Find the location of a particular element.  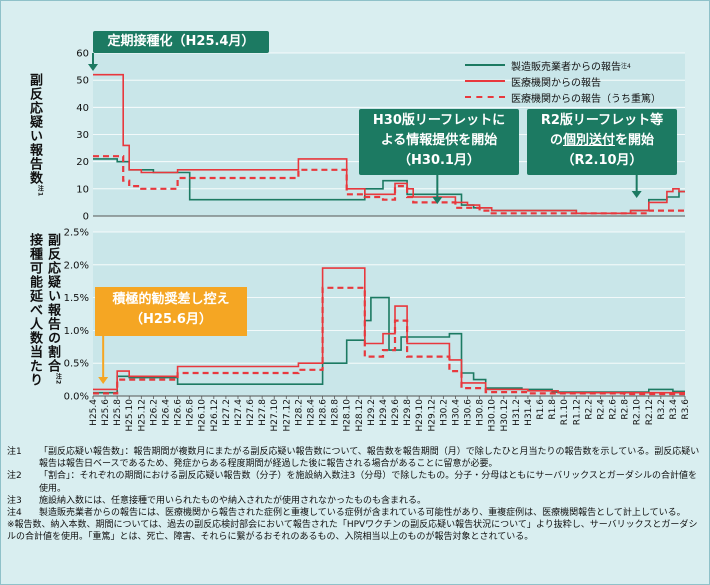

bottom-y-tick-label: 0.0% is located at coordinates (76, 397).